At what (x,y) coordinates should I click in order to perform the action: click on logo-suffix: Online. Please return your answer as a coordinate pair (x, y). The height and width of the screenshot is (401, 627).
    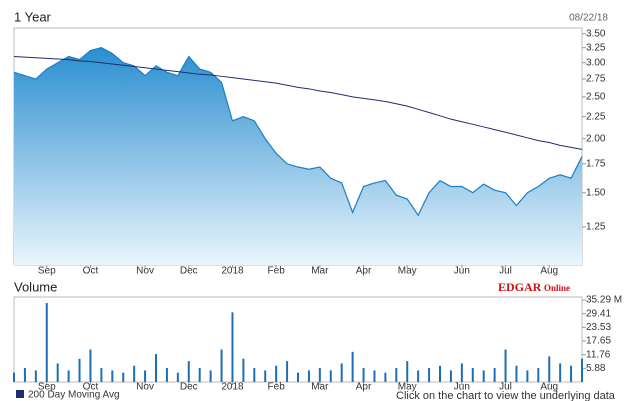
    Looking at the image, I should click on (557, 288).